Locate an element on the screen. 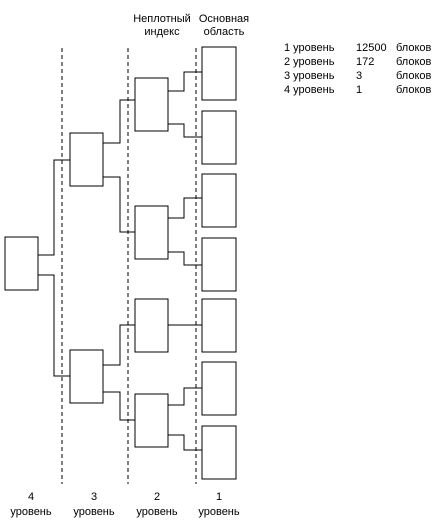 The height and width of the screenshot is (520, 440). legend-level: 2 уровень is located at coordinates (309, 62).